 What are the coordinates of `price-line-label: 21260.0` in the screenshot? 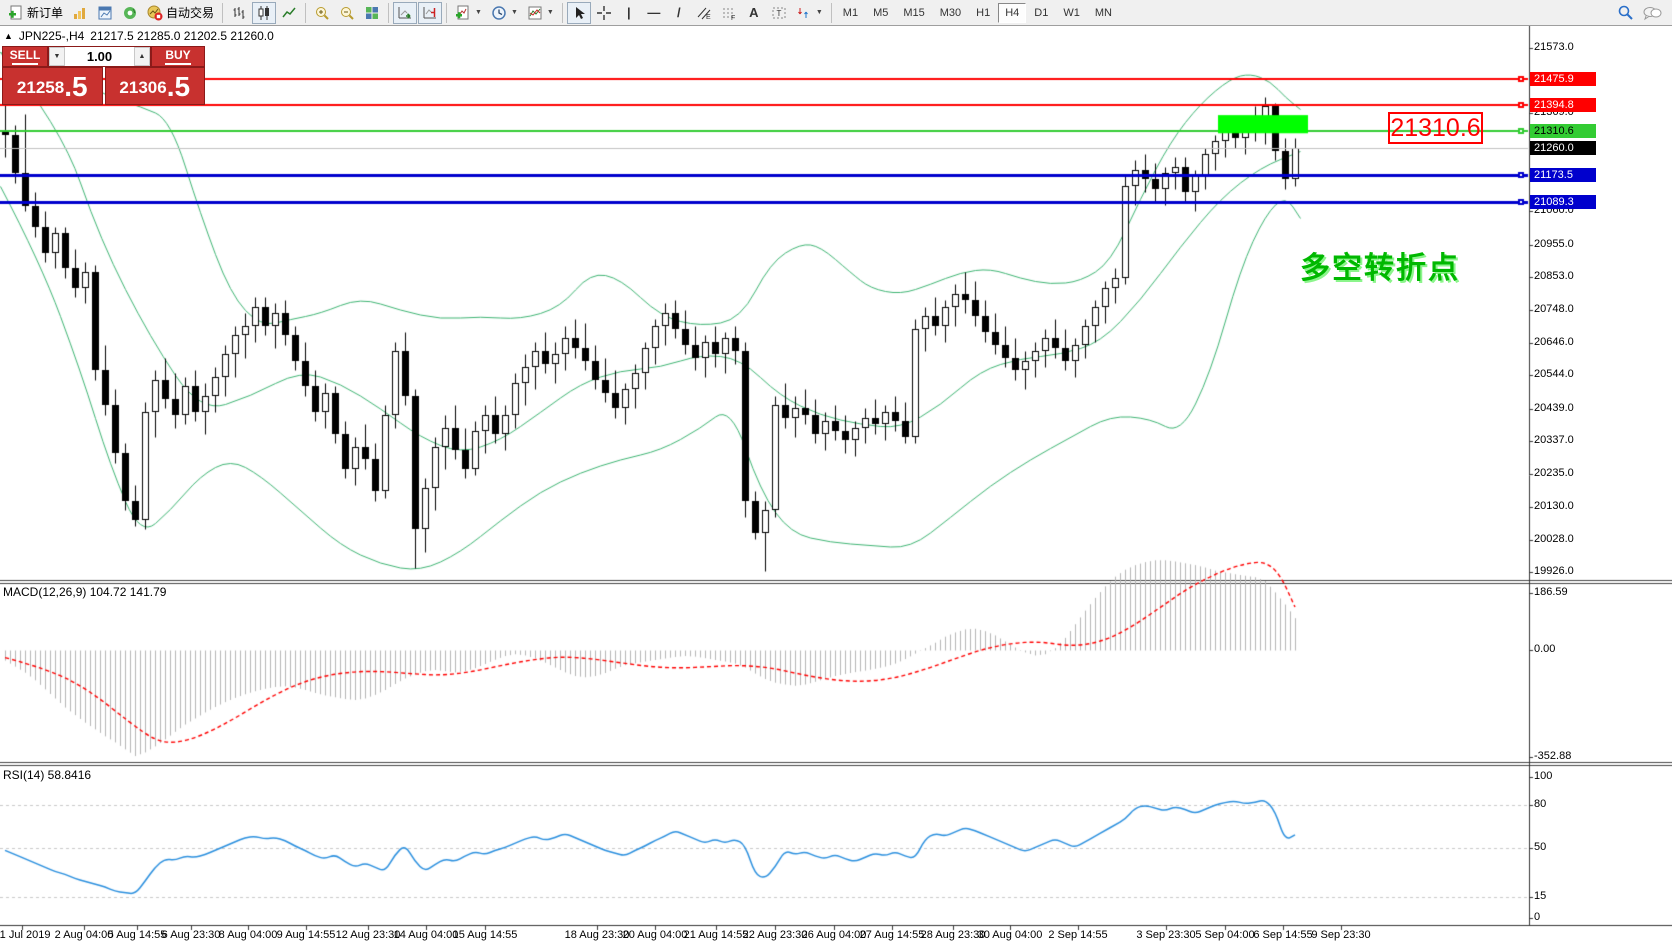 It's located at (1563, 147).